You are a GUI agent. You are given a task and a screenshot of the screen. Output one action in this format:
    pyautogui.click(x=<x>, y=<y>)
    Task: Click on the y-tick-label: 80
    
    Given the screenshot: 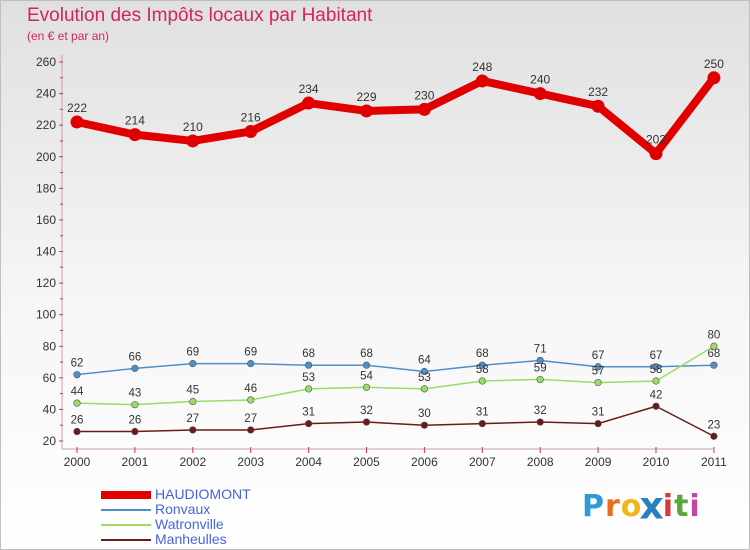 What is the action you would take?
    pyautogui.click(x=50, y=346)
    